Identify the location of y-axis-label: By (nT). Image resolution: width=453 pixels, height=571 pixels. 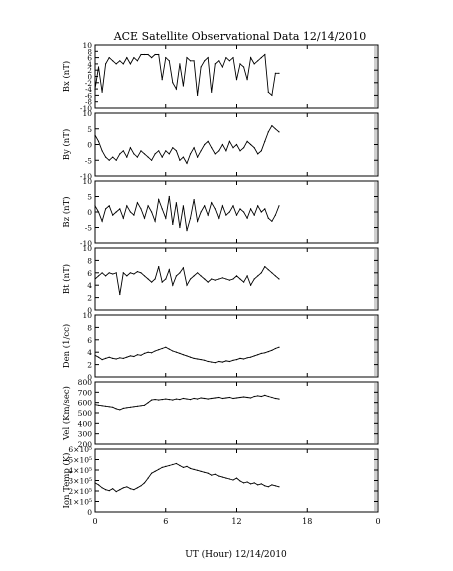
(66, 145).